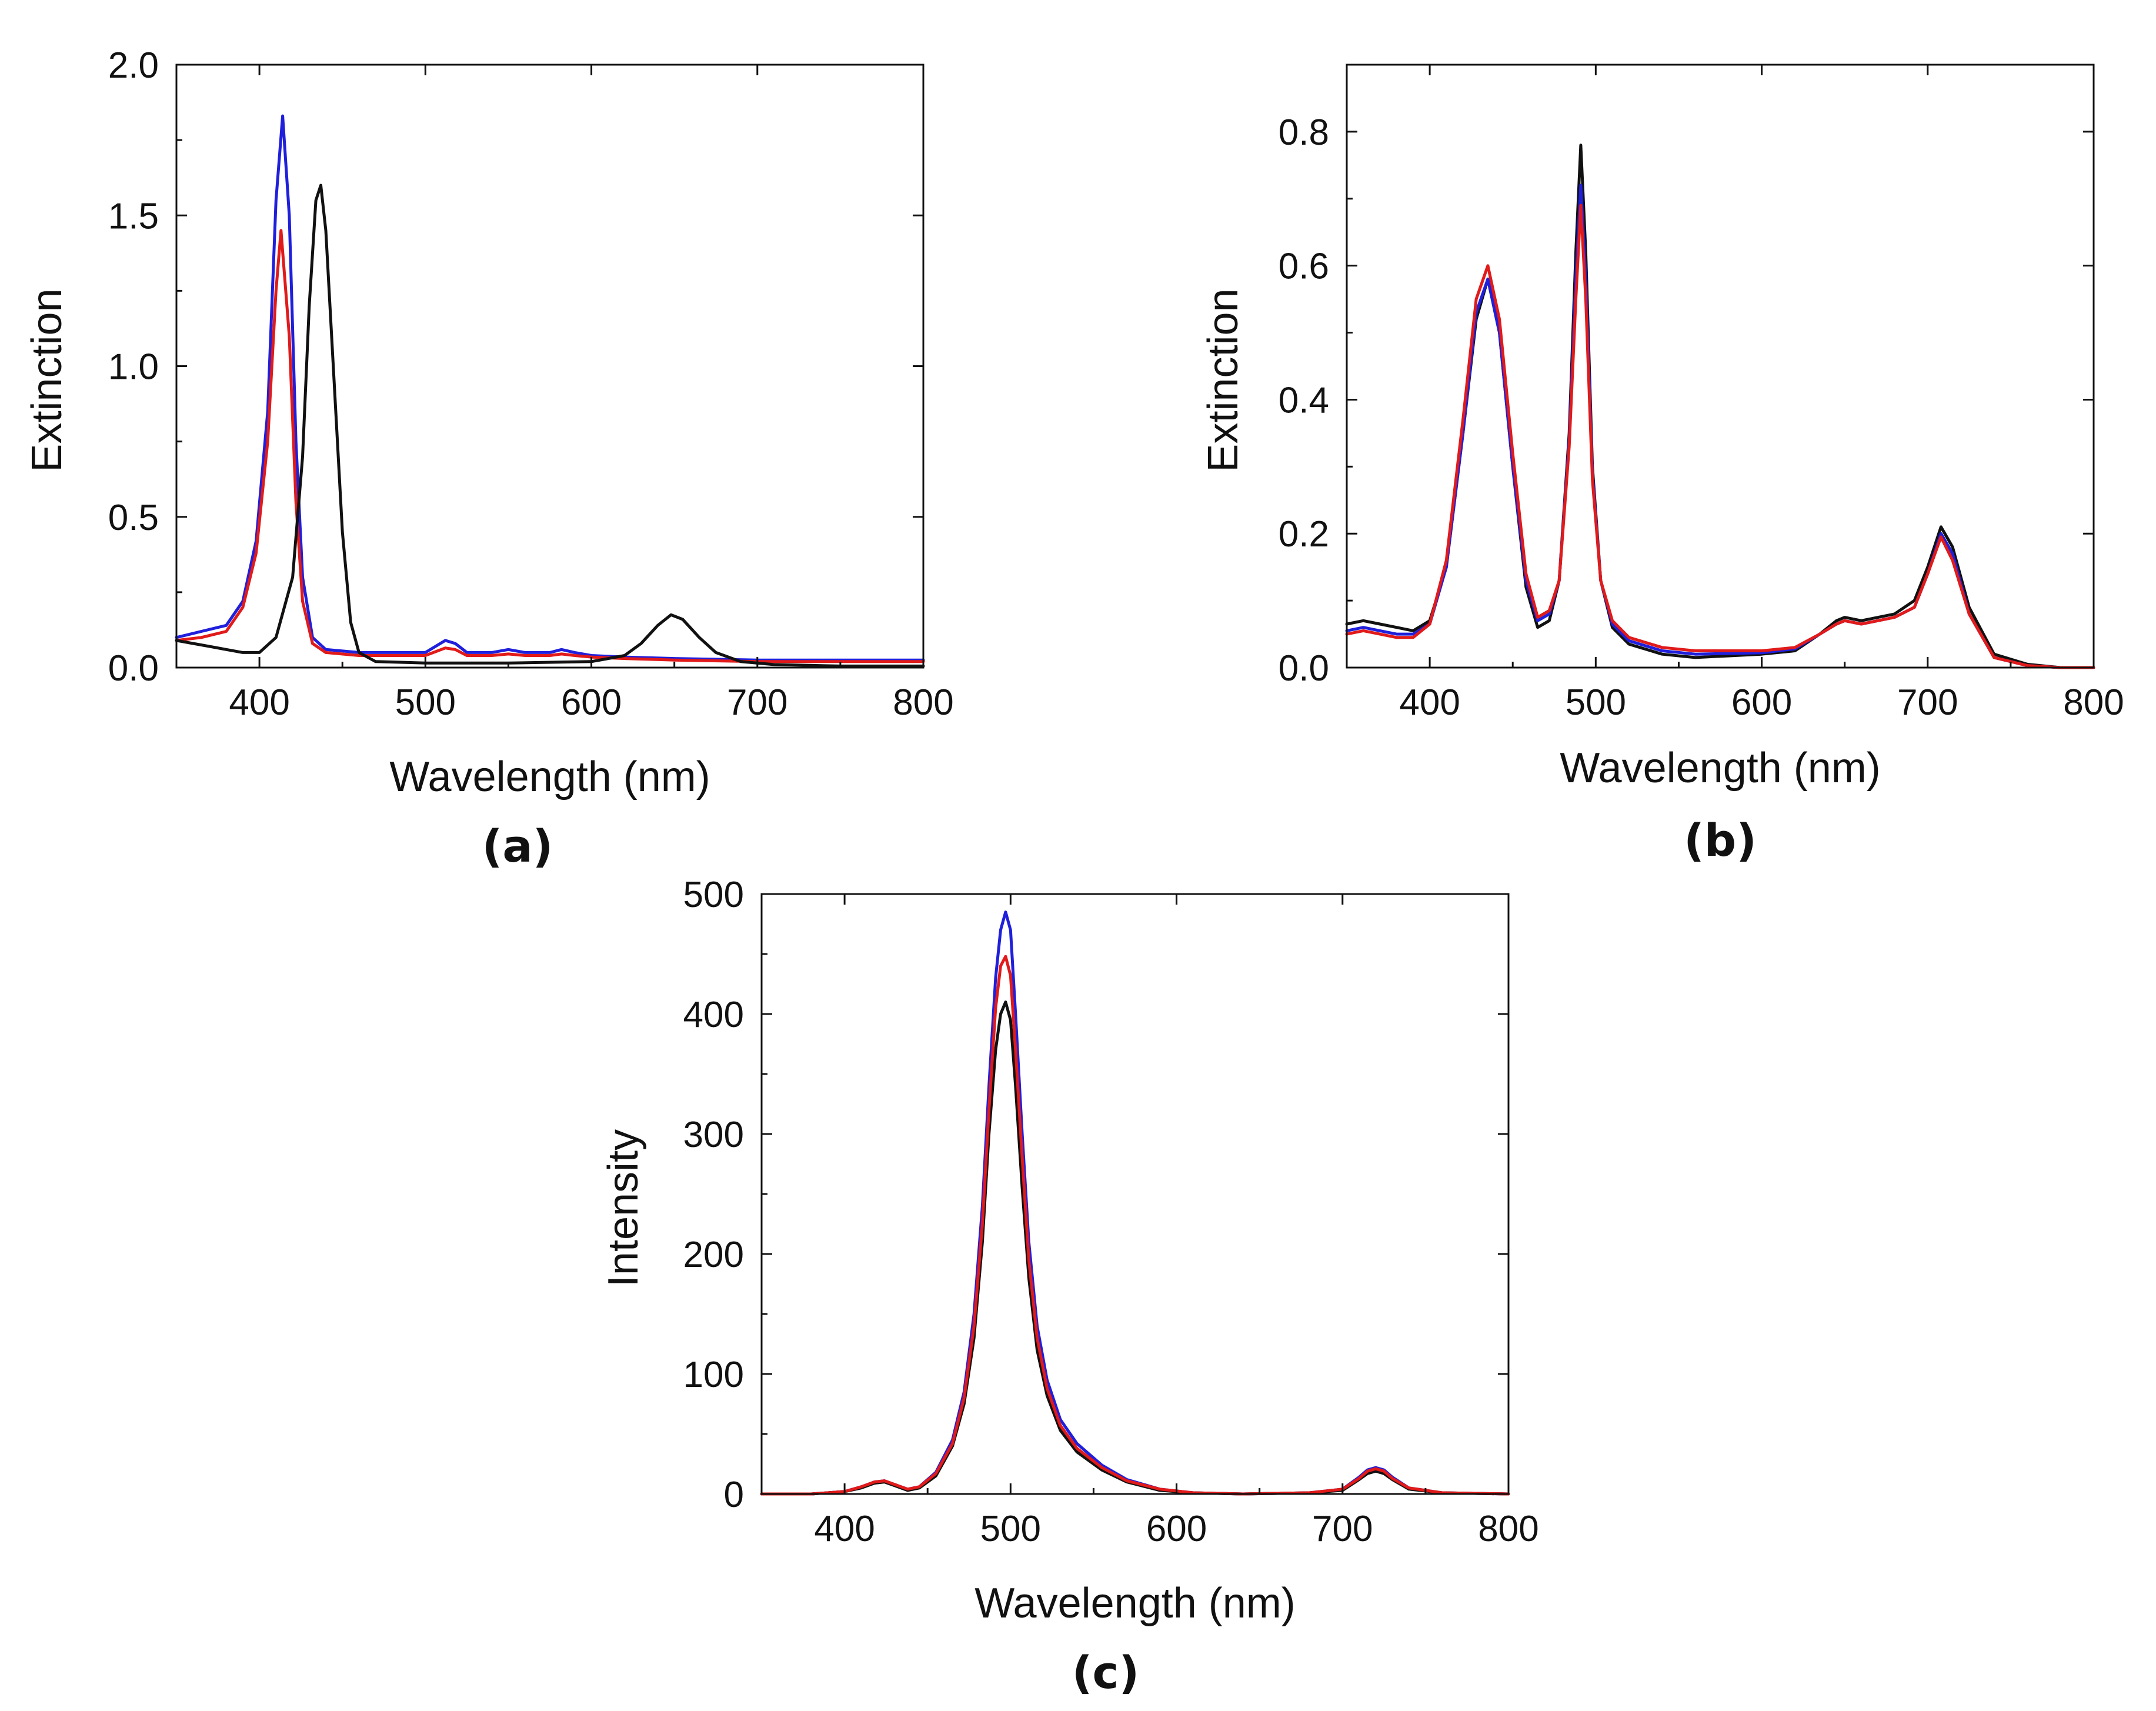 This screenshot has height=1711, width=2156. I want to click on panel-a-y-axis-title: Extinction, so click(47, 380).